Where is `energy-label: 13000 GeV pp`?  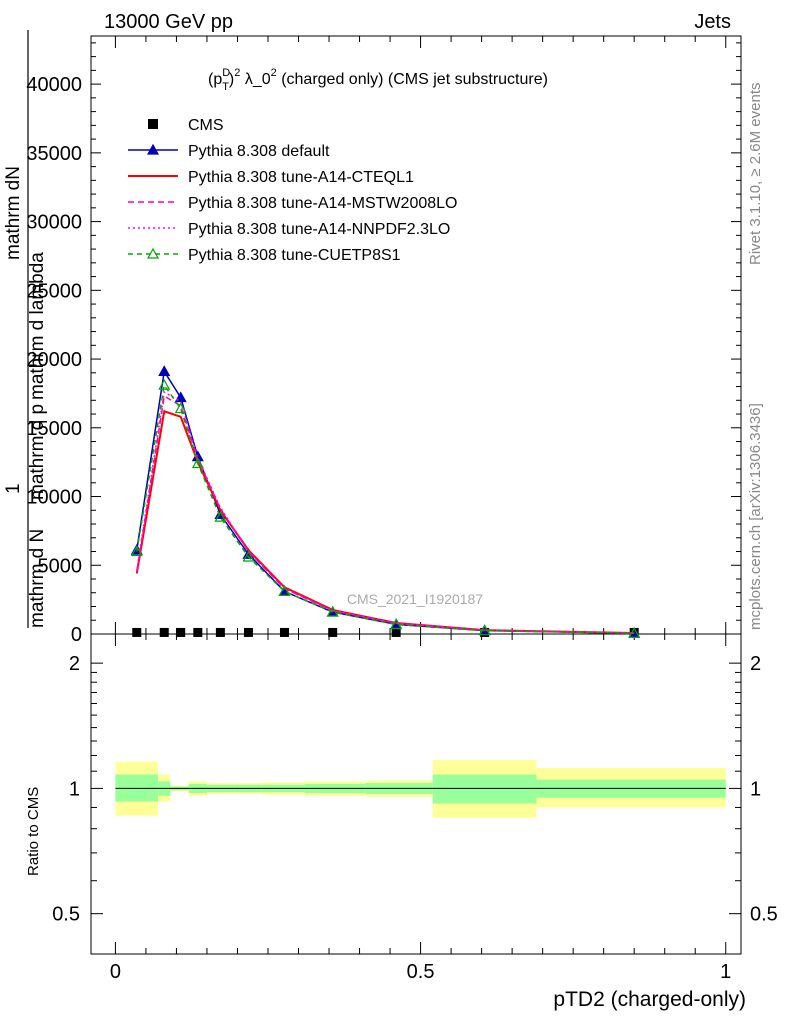 energy-label: 13000 GeV pp is located at coordinates (168, 22).